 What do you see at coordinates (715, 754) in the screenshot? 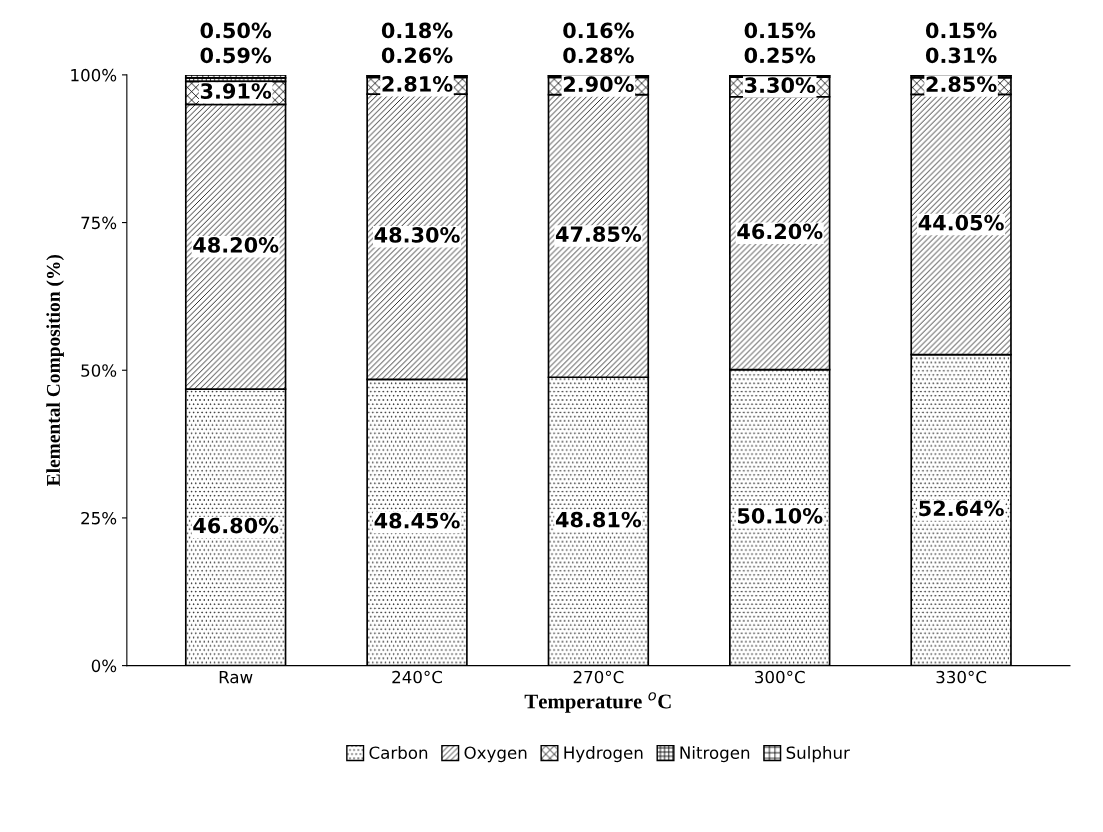
I see `legend-label: Nitrogen` at bounding box center [715, 754].